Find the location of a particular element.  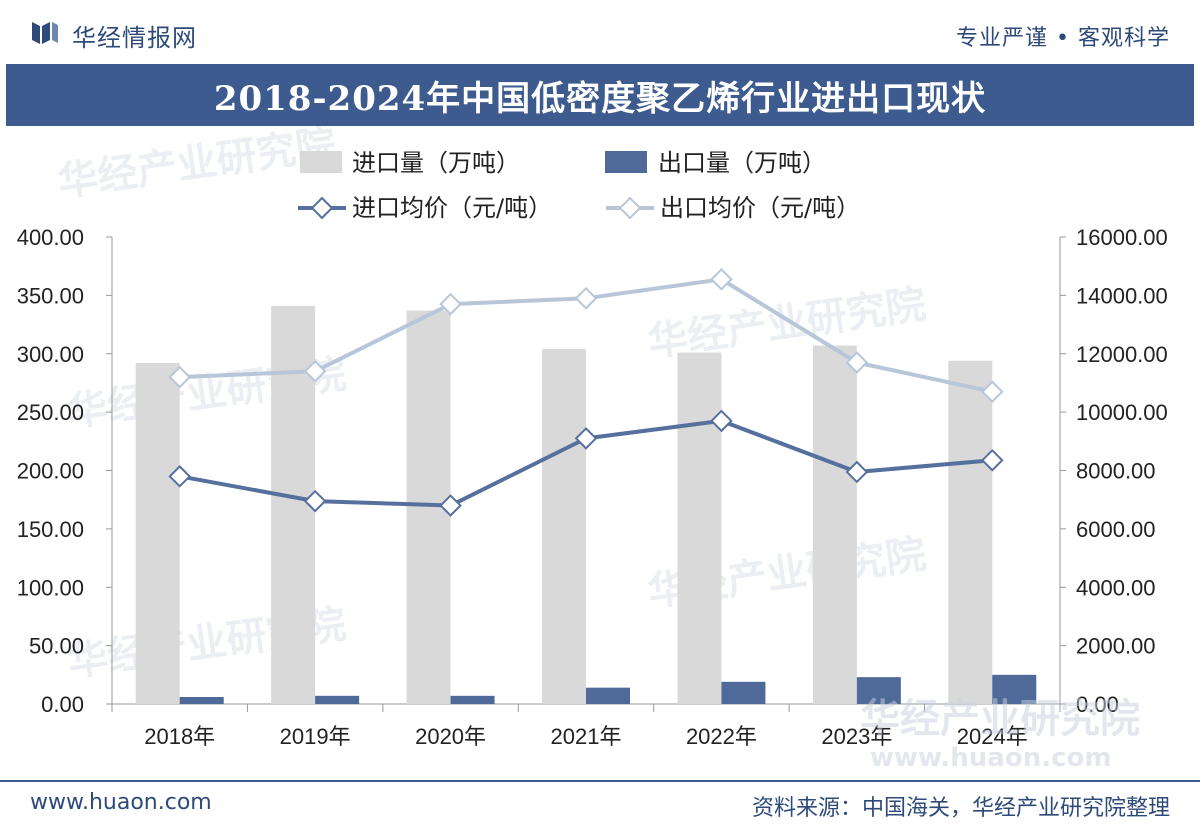

legend-import-swatch is located at coordinates (321, 162).